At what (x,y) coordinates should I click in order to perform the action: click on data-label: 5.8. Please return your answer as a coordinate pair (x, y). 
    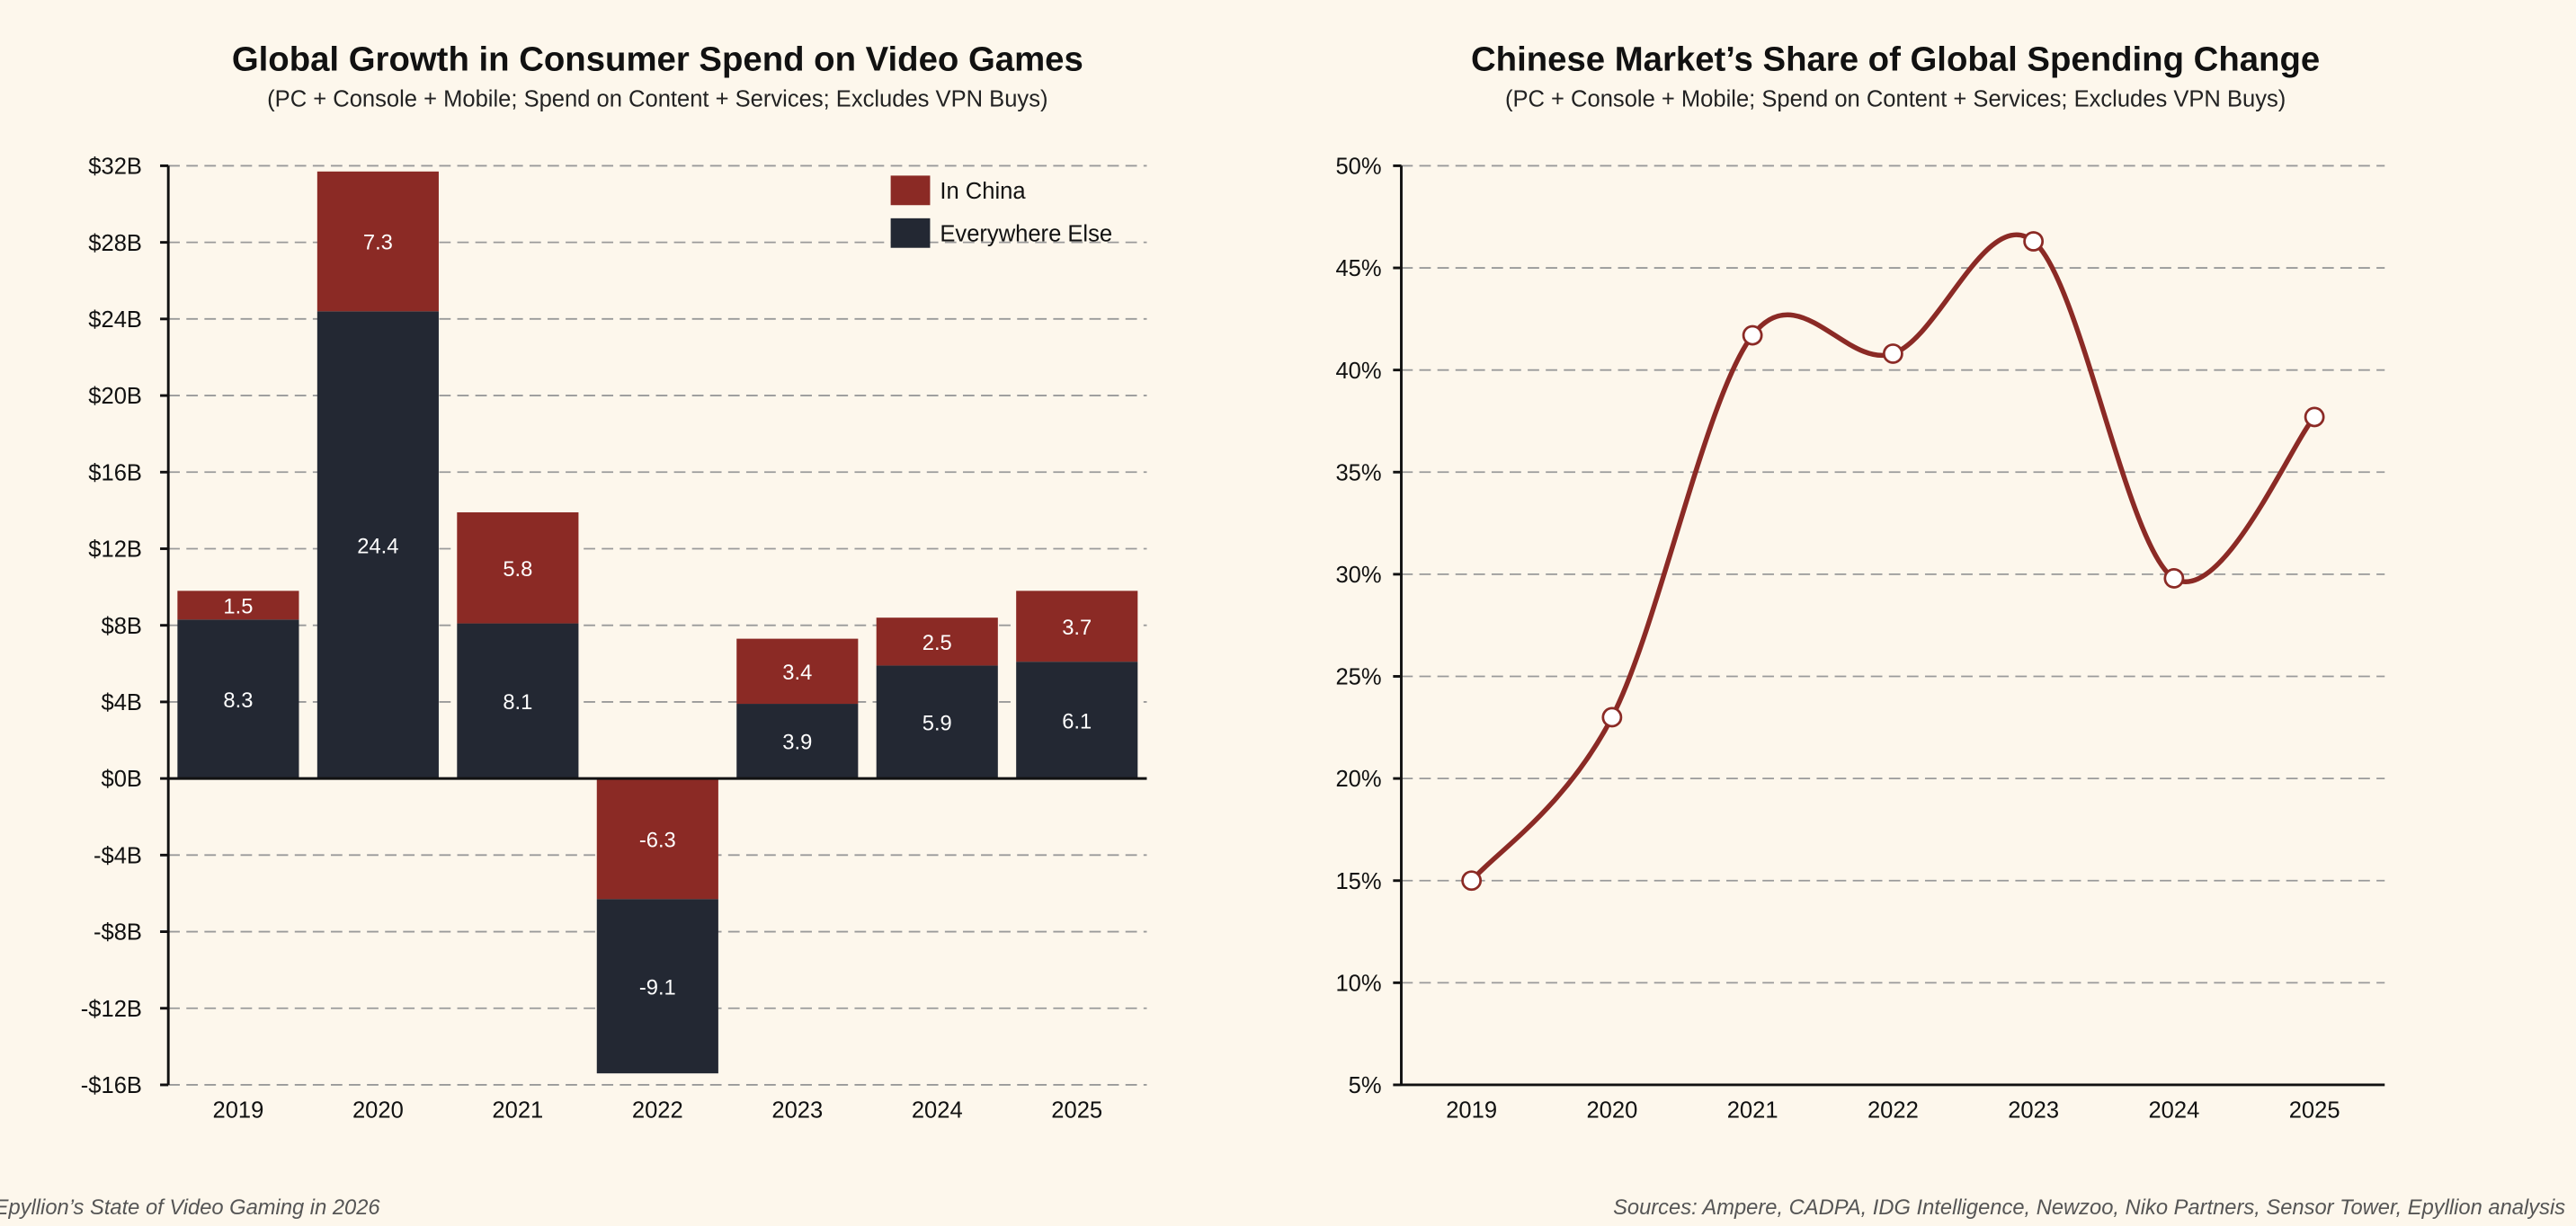
    Looking at the image, I should click on (518, 570).